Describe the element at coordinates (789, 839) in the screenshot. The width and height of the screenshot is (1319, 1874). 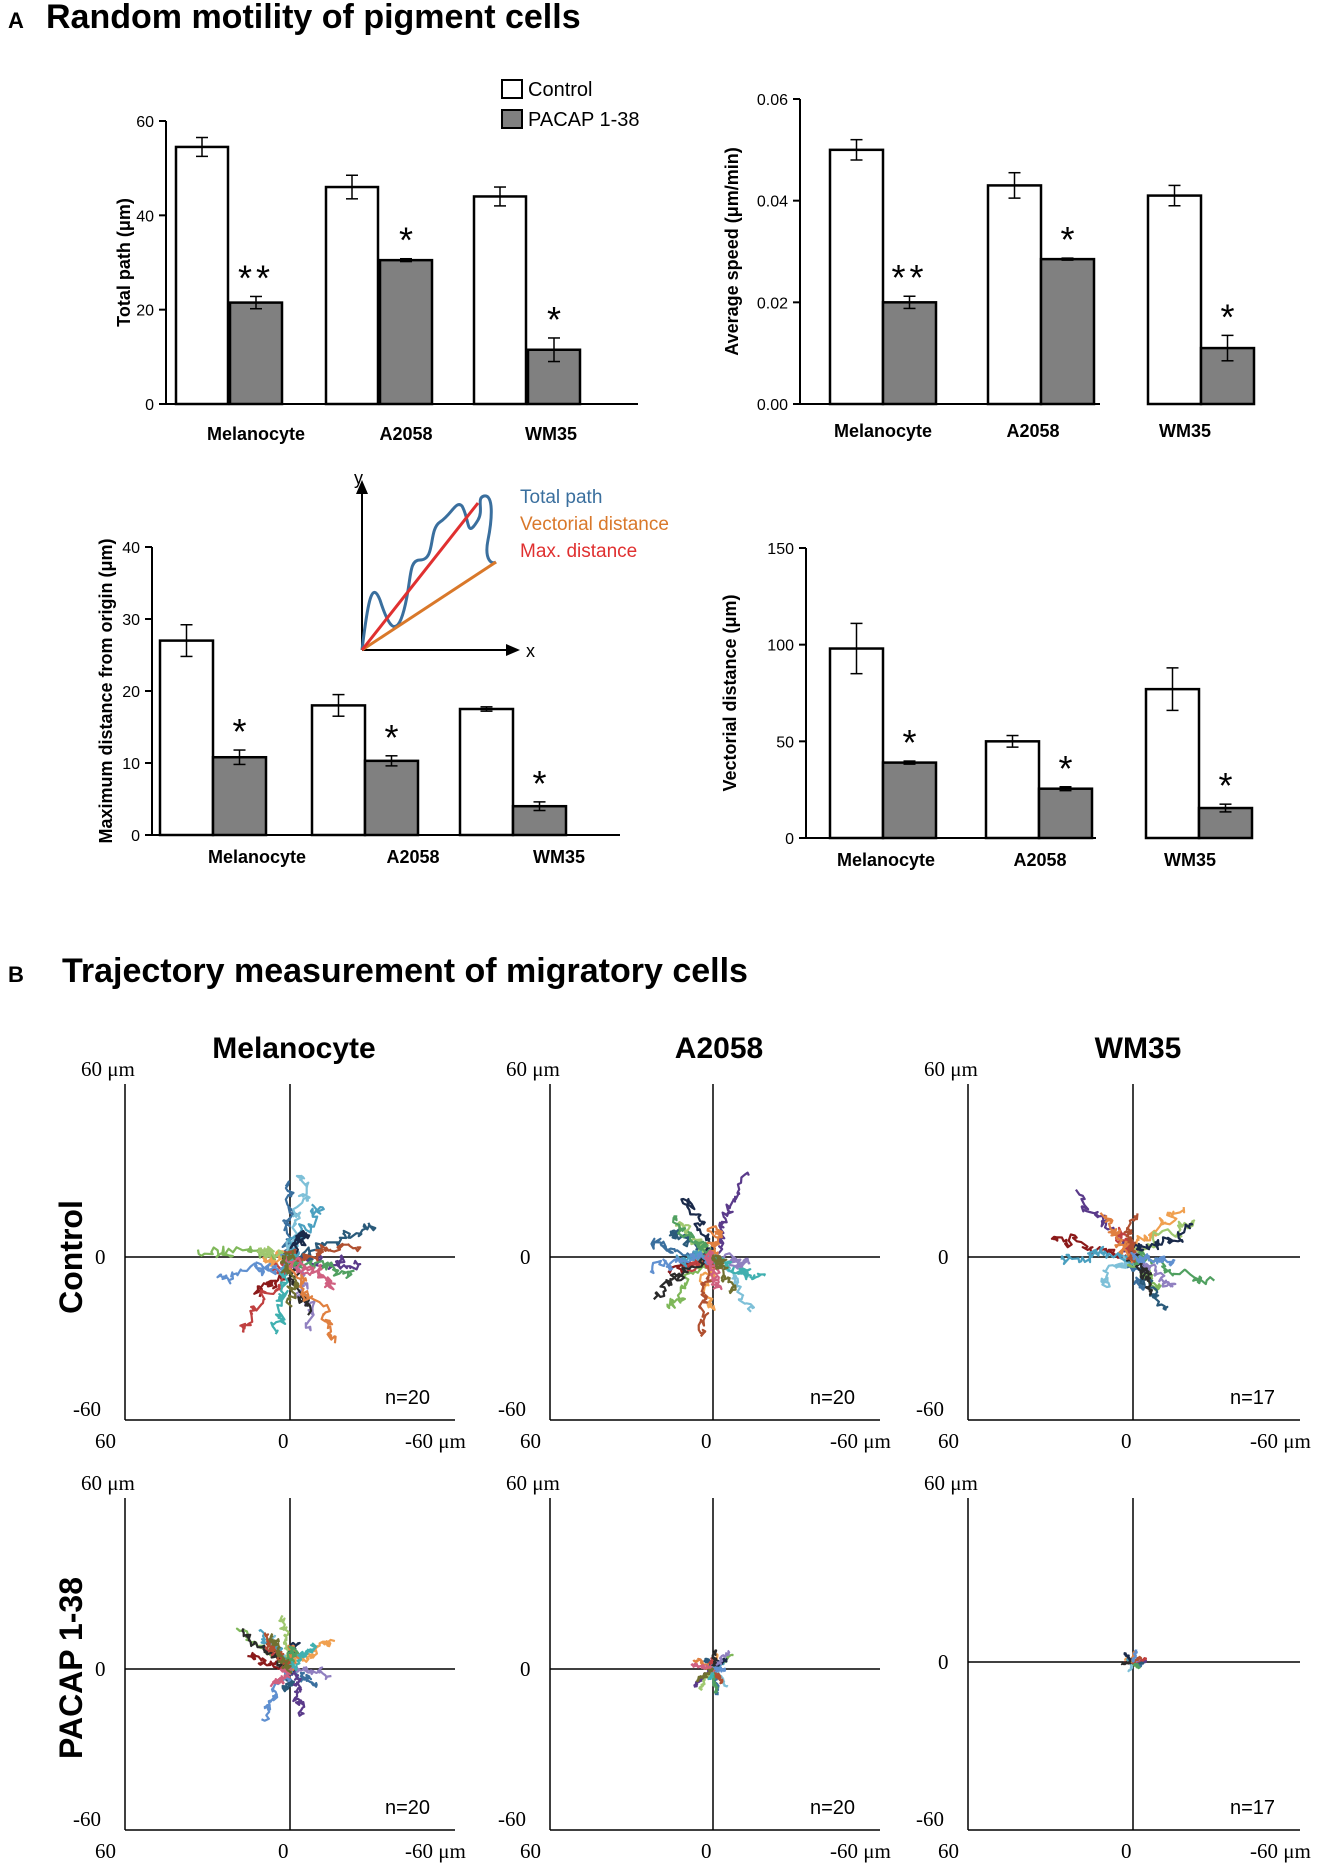
I see `vectorial-distance-y-tick-label: 0` at that location.